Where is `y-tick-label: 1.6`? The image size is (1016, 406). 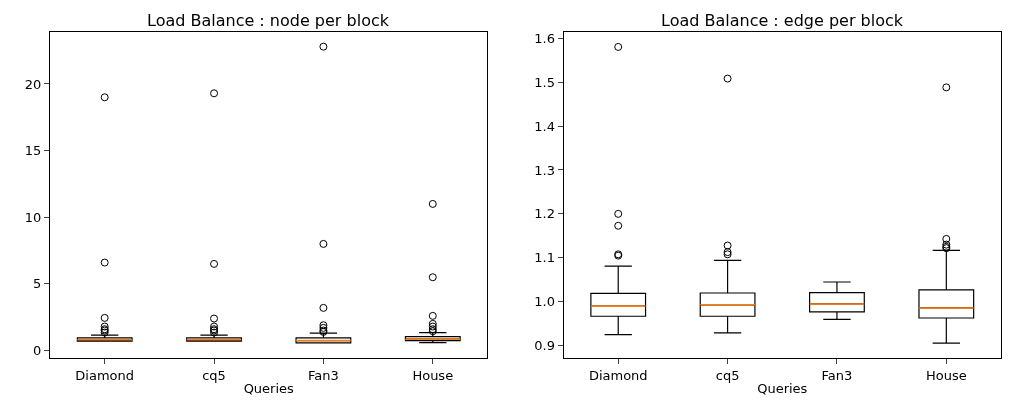
y-tick-label: 1.6 is located at coordinates (544, 38).